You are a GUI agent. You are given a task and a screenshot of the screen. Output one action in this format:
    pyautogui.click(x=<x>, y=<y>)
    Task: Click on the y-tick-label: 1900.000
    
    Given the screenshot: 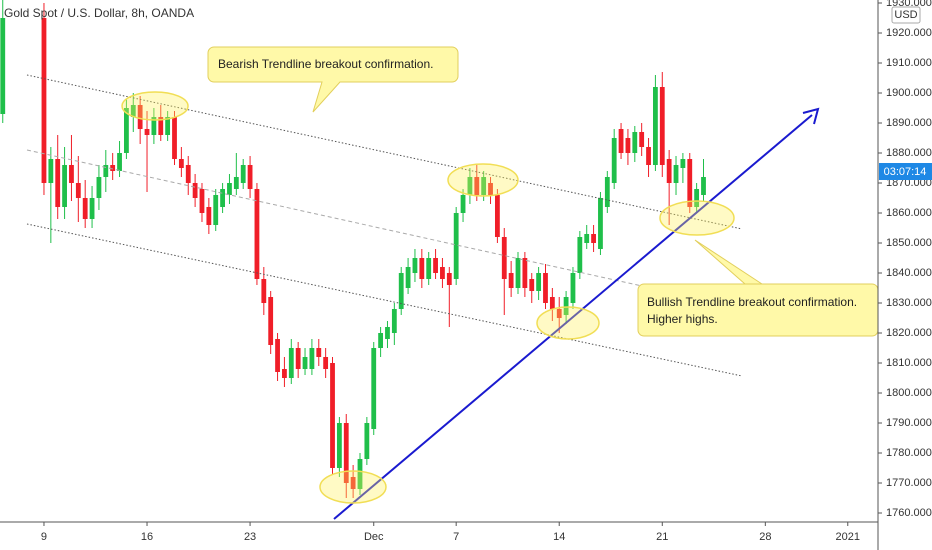 What is the action you would take?
    pyautogui.click(x=909, y=93)
    